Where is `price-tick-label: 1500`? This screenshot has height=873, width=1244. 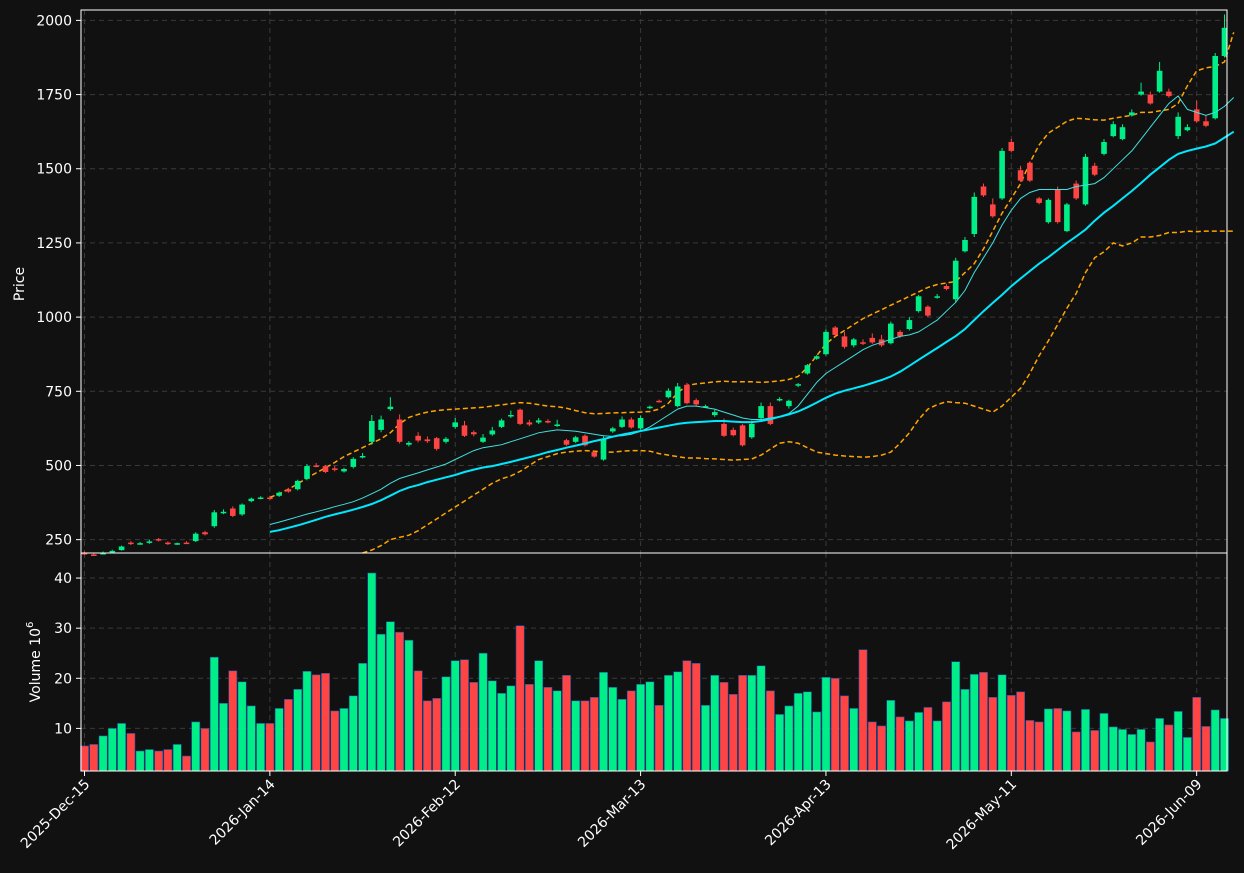
price-tick-label: 1500 is located at coordinates (54, 170).